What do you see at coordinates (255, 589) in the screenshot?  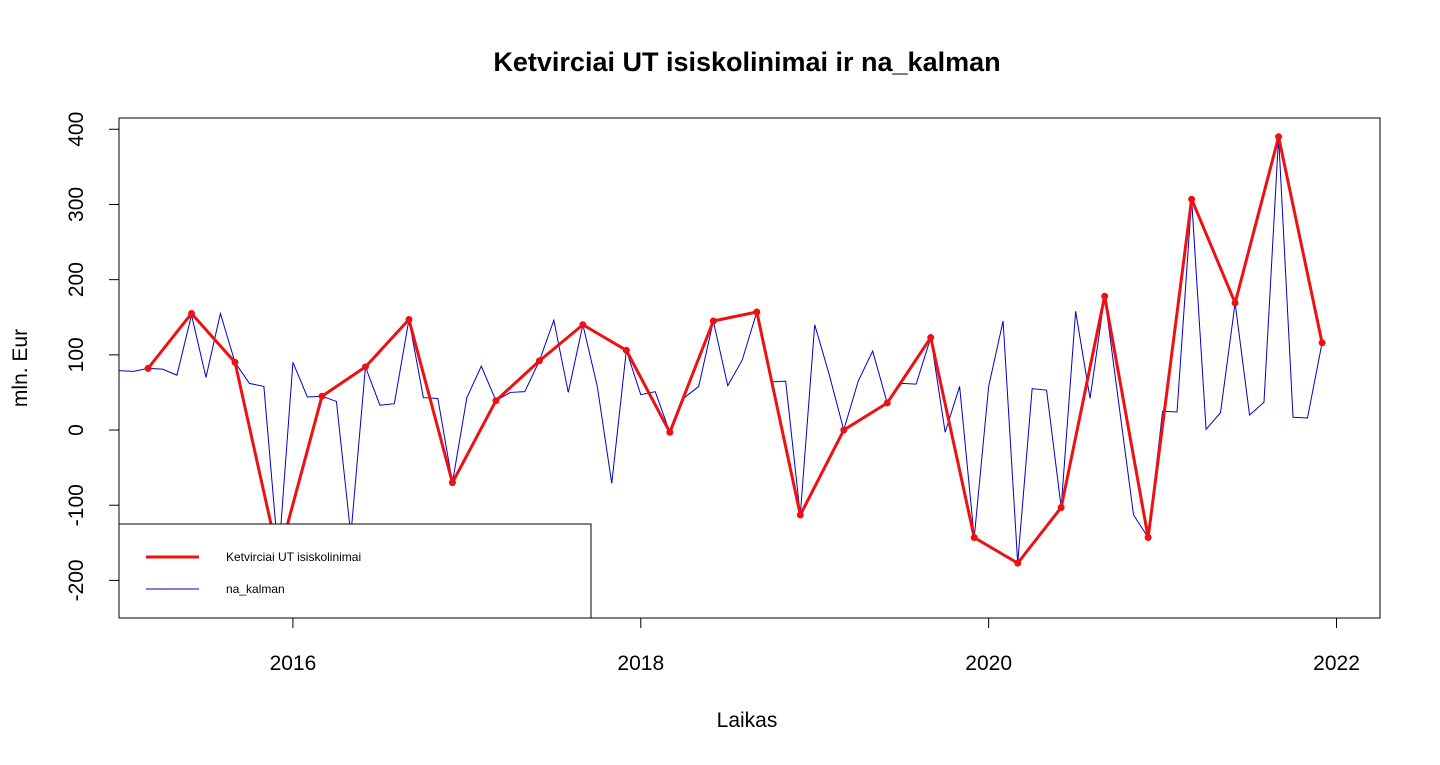 I see `legend-label-kalman: na_kalman` at bounding box center [255, 589].